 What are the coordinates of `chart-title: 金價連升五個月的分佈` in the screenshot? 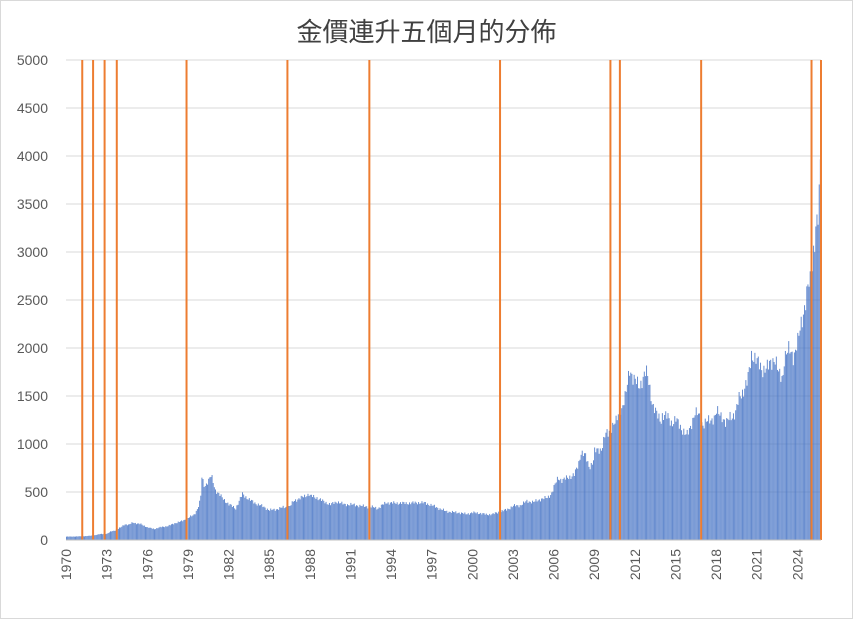 It's located at (426, 33).